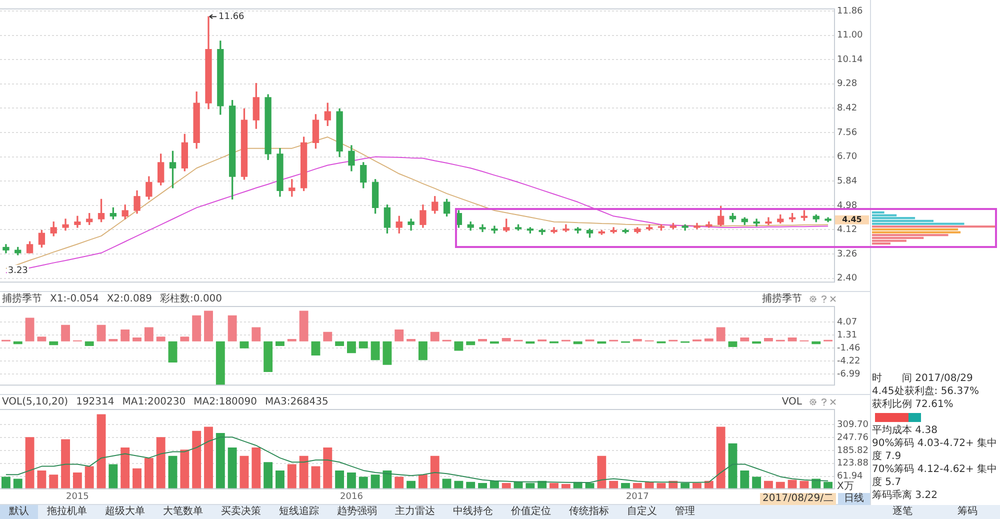 The width and height of the screenshot is (1000, 519). What do you see at coordinates (352, 497) in the screenshot?
I see `x-tick-label: 2016` at bounding box center [352, 497].